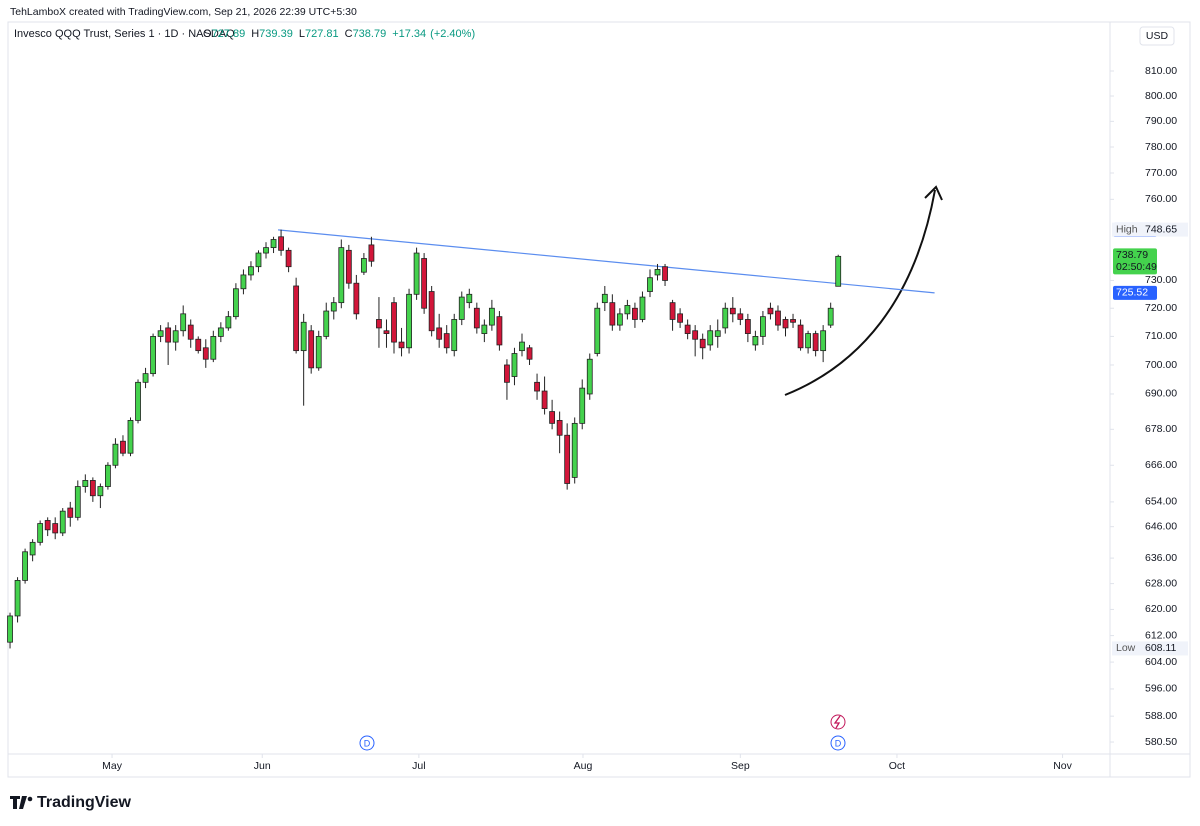  What do you see at coordinates (418, 766) in the screenshot?
I see `x-tick-label: Jul` at bounding box center [418, 766].